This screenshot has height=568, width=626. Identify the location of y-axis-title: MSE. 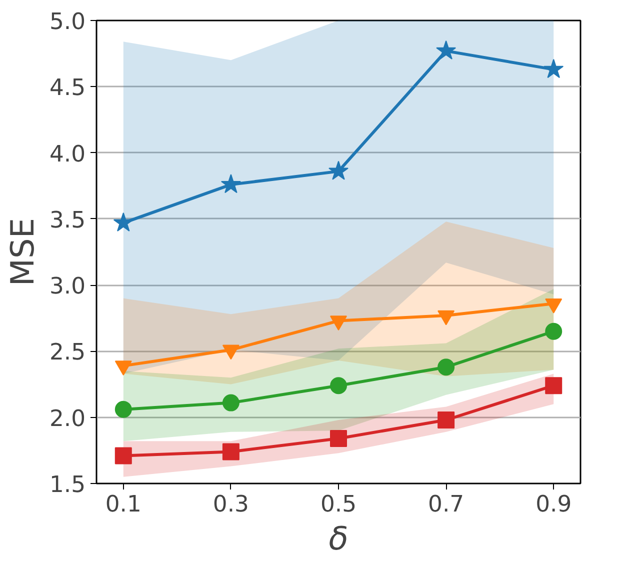
(22, 252).